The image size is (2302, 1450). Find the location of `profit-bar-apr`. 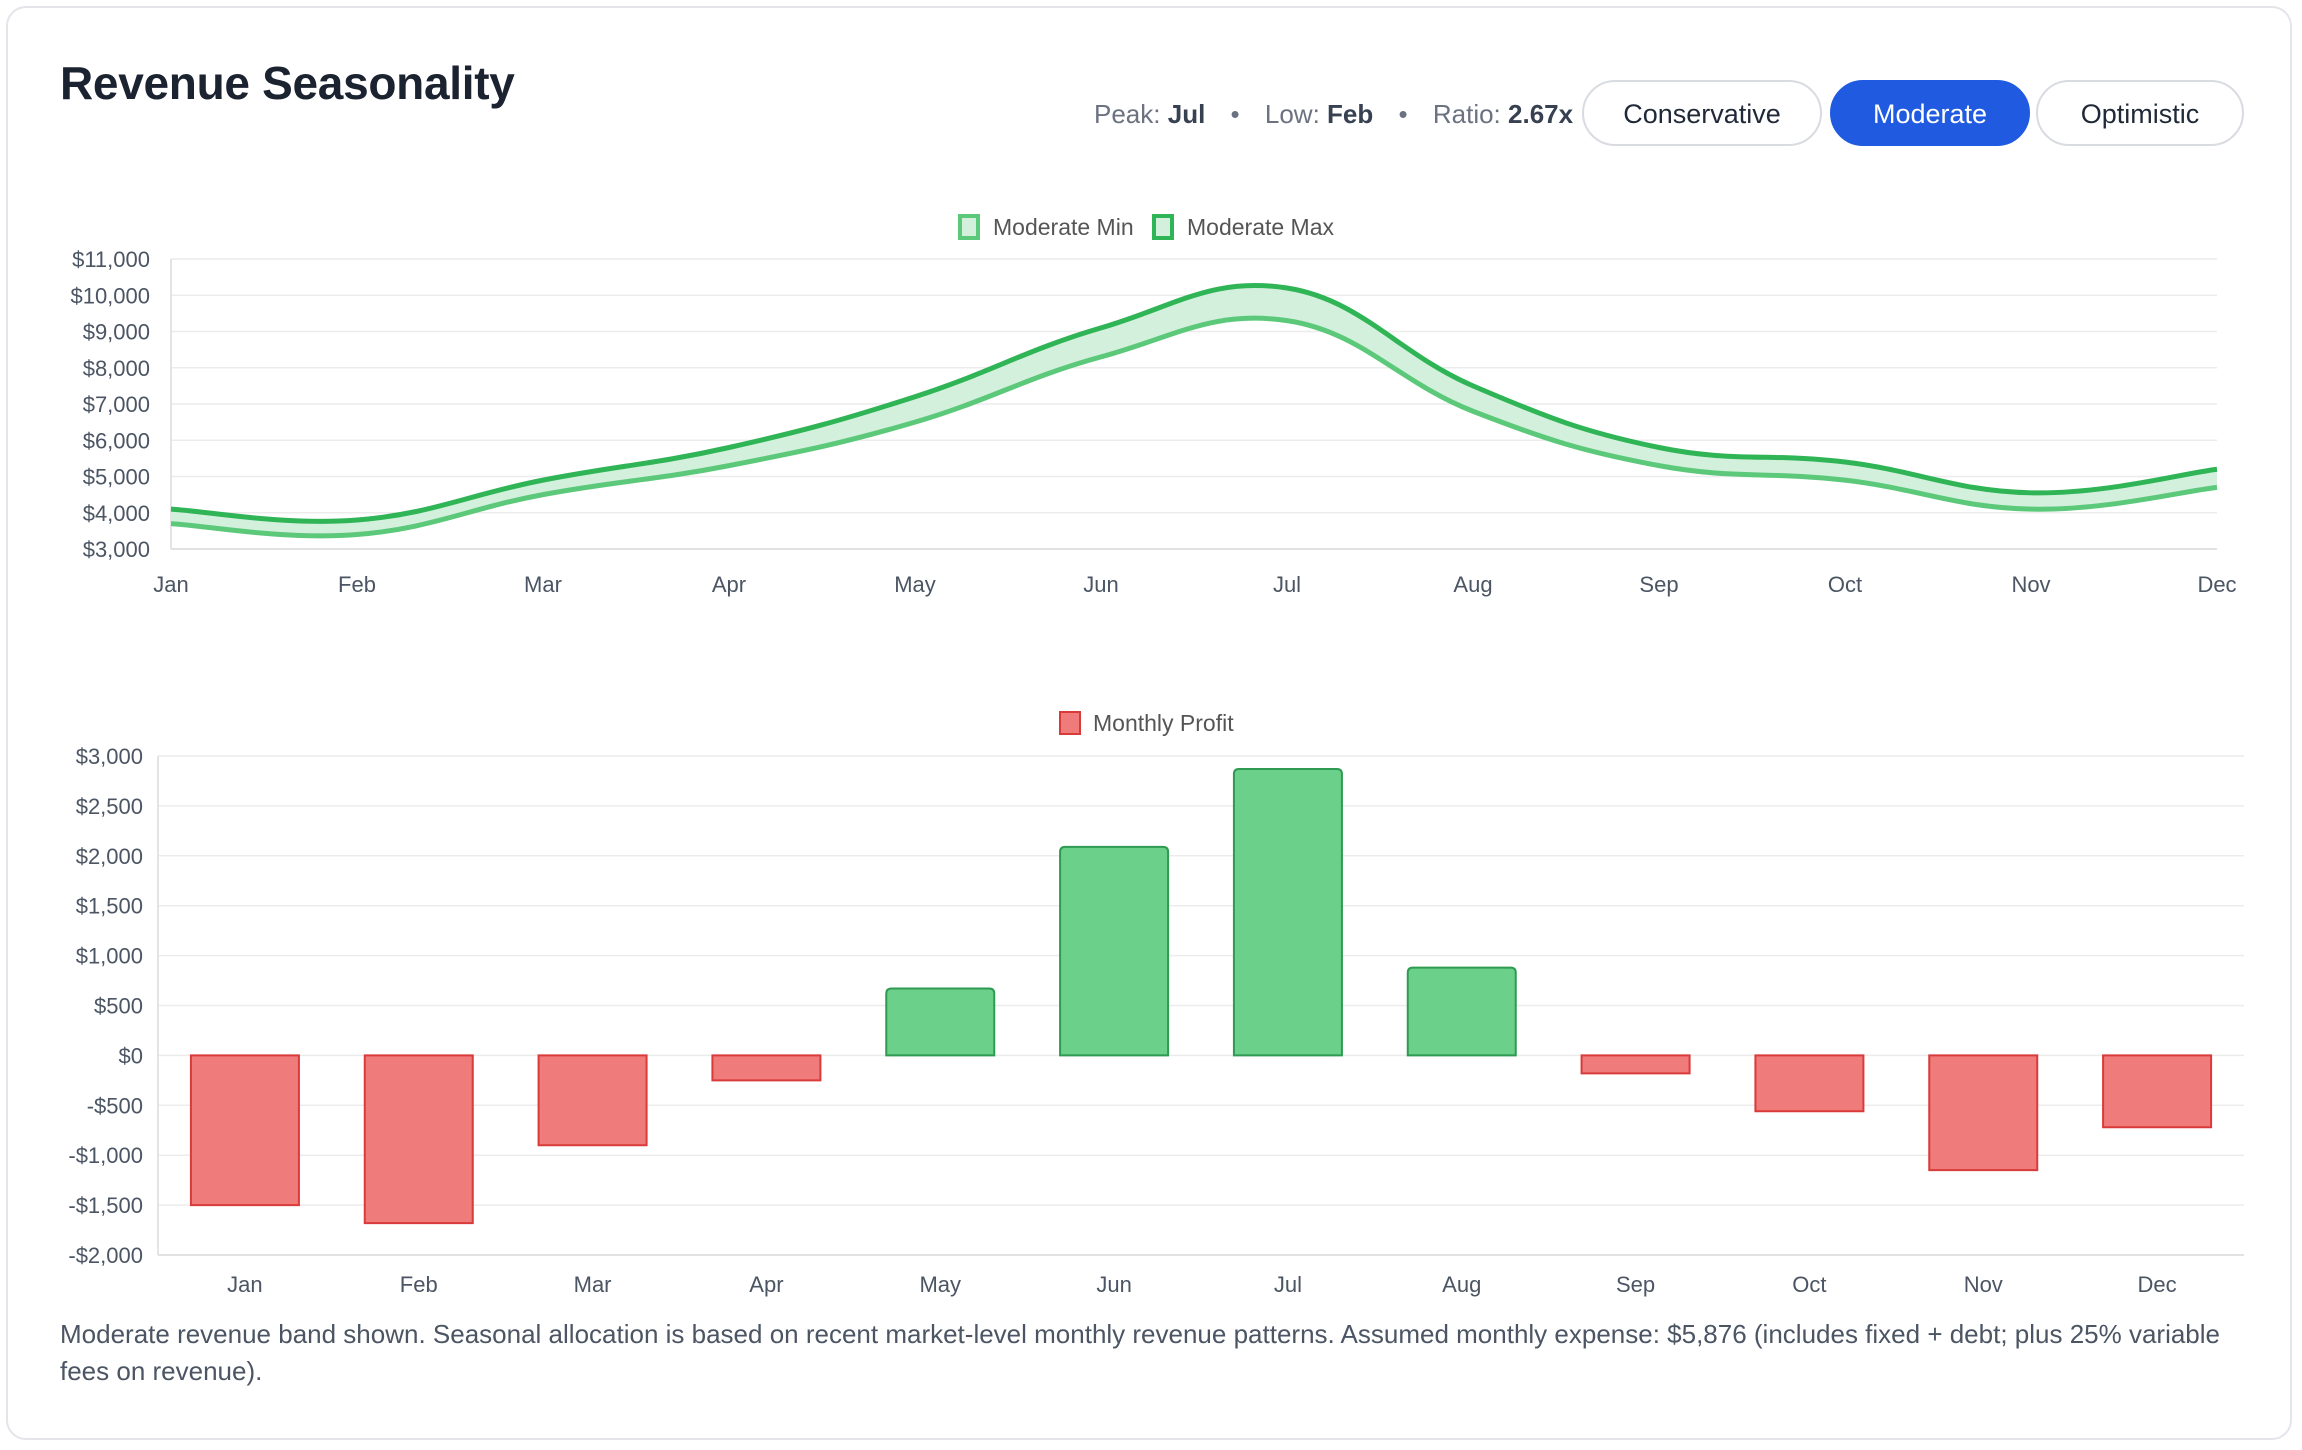

profit-bar-apr is located at coordinates (766, 1068).